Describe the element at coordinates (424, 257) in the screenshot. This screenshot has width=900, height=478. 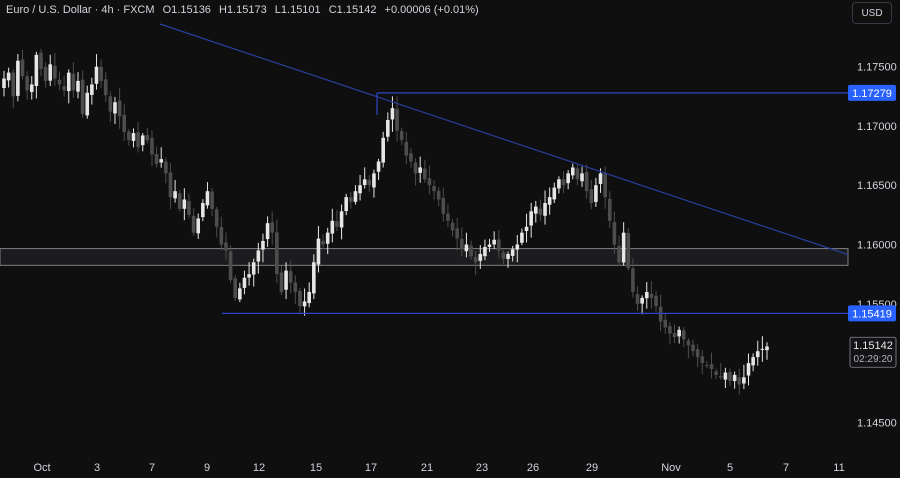
I see `support-zone-layer` at that location.